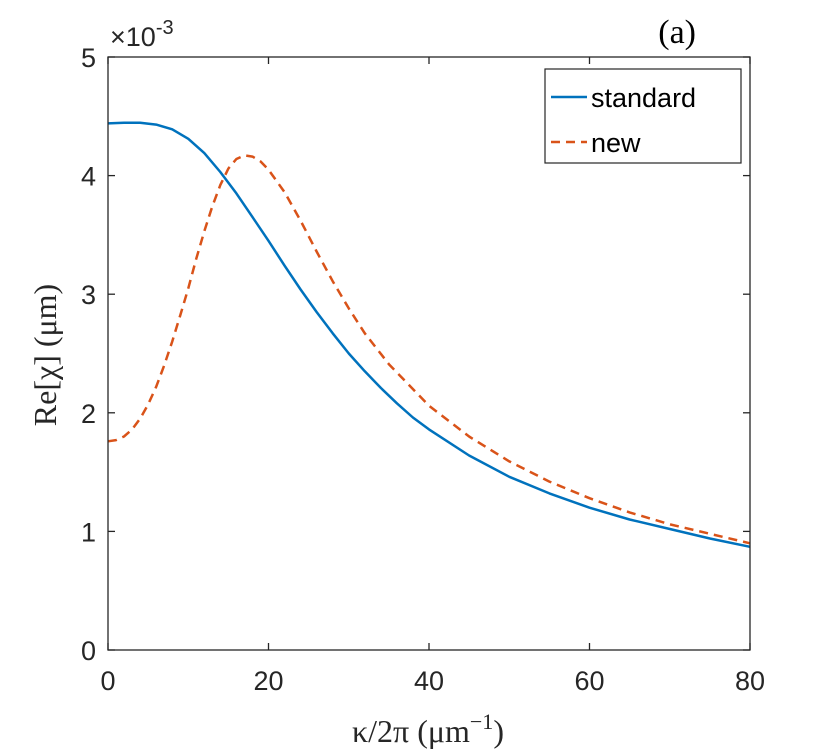 The width and height of the screenshot is (830, 755). I want to click on x-tick-label: 40, so click(429, 681).